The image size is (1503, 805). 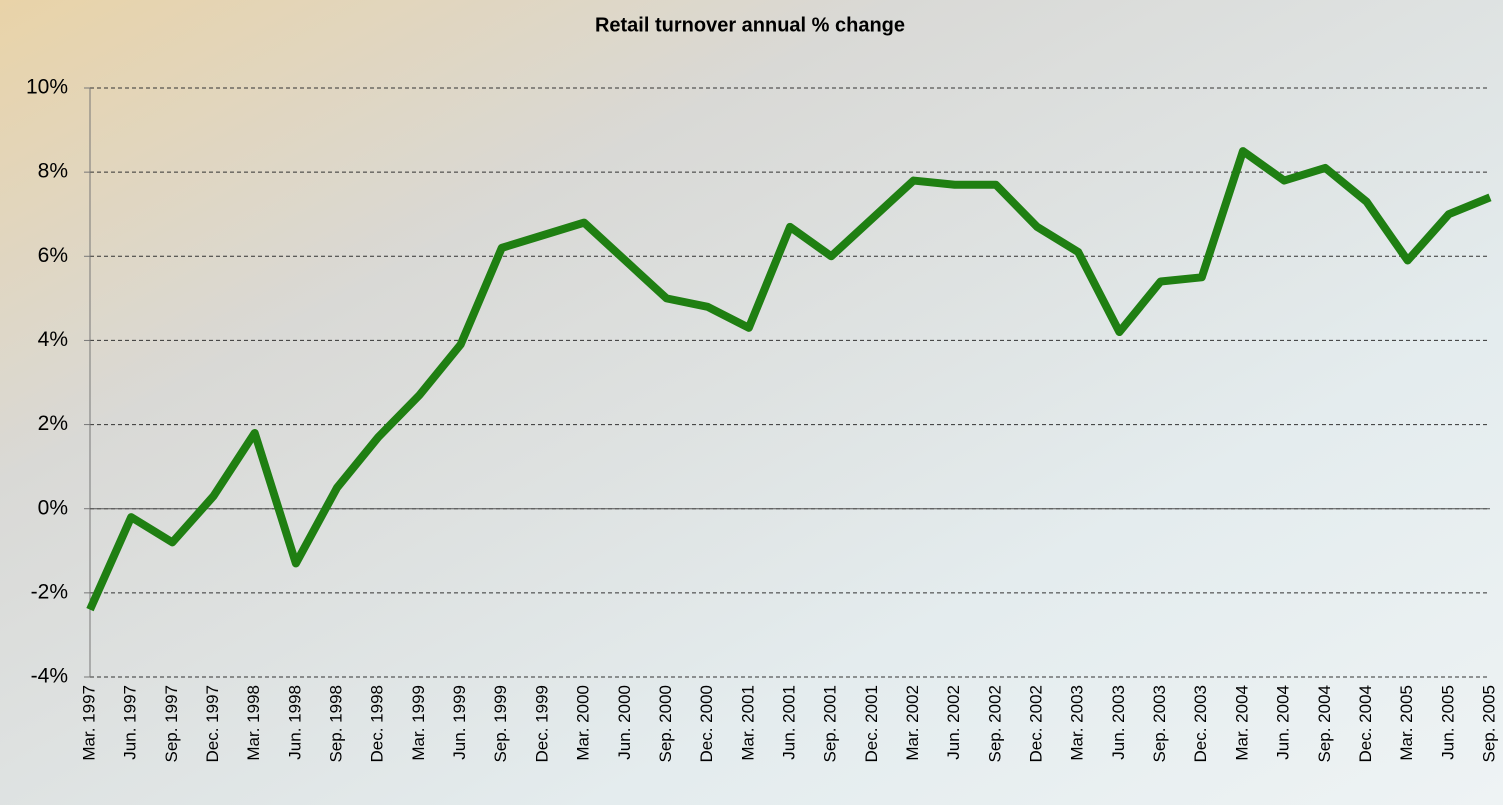 I want to click on y-tick-label: 10%, so click(x=47, y=87).